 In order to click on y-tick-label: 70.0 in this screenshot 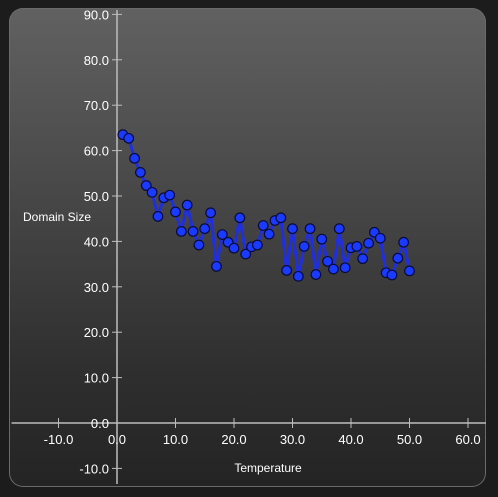, I will do `click(96, 105)`.